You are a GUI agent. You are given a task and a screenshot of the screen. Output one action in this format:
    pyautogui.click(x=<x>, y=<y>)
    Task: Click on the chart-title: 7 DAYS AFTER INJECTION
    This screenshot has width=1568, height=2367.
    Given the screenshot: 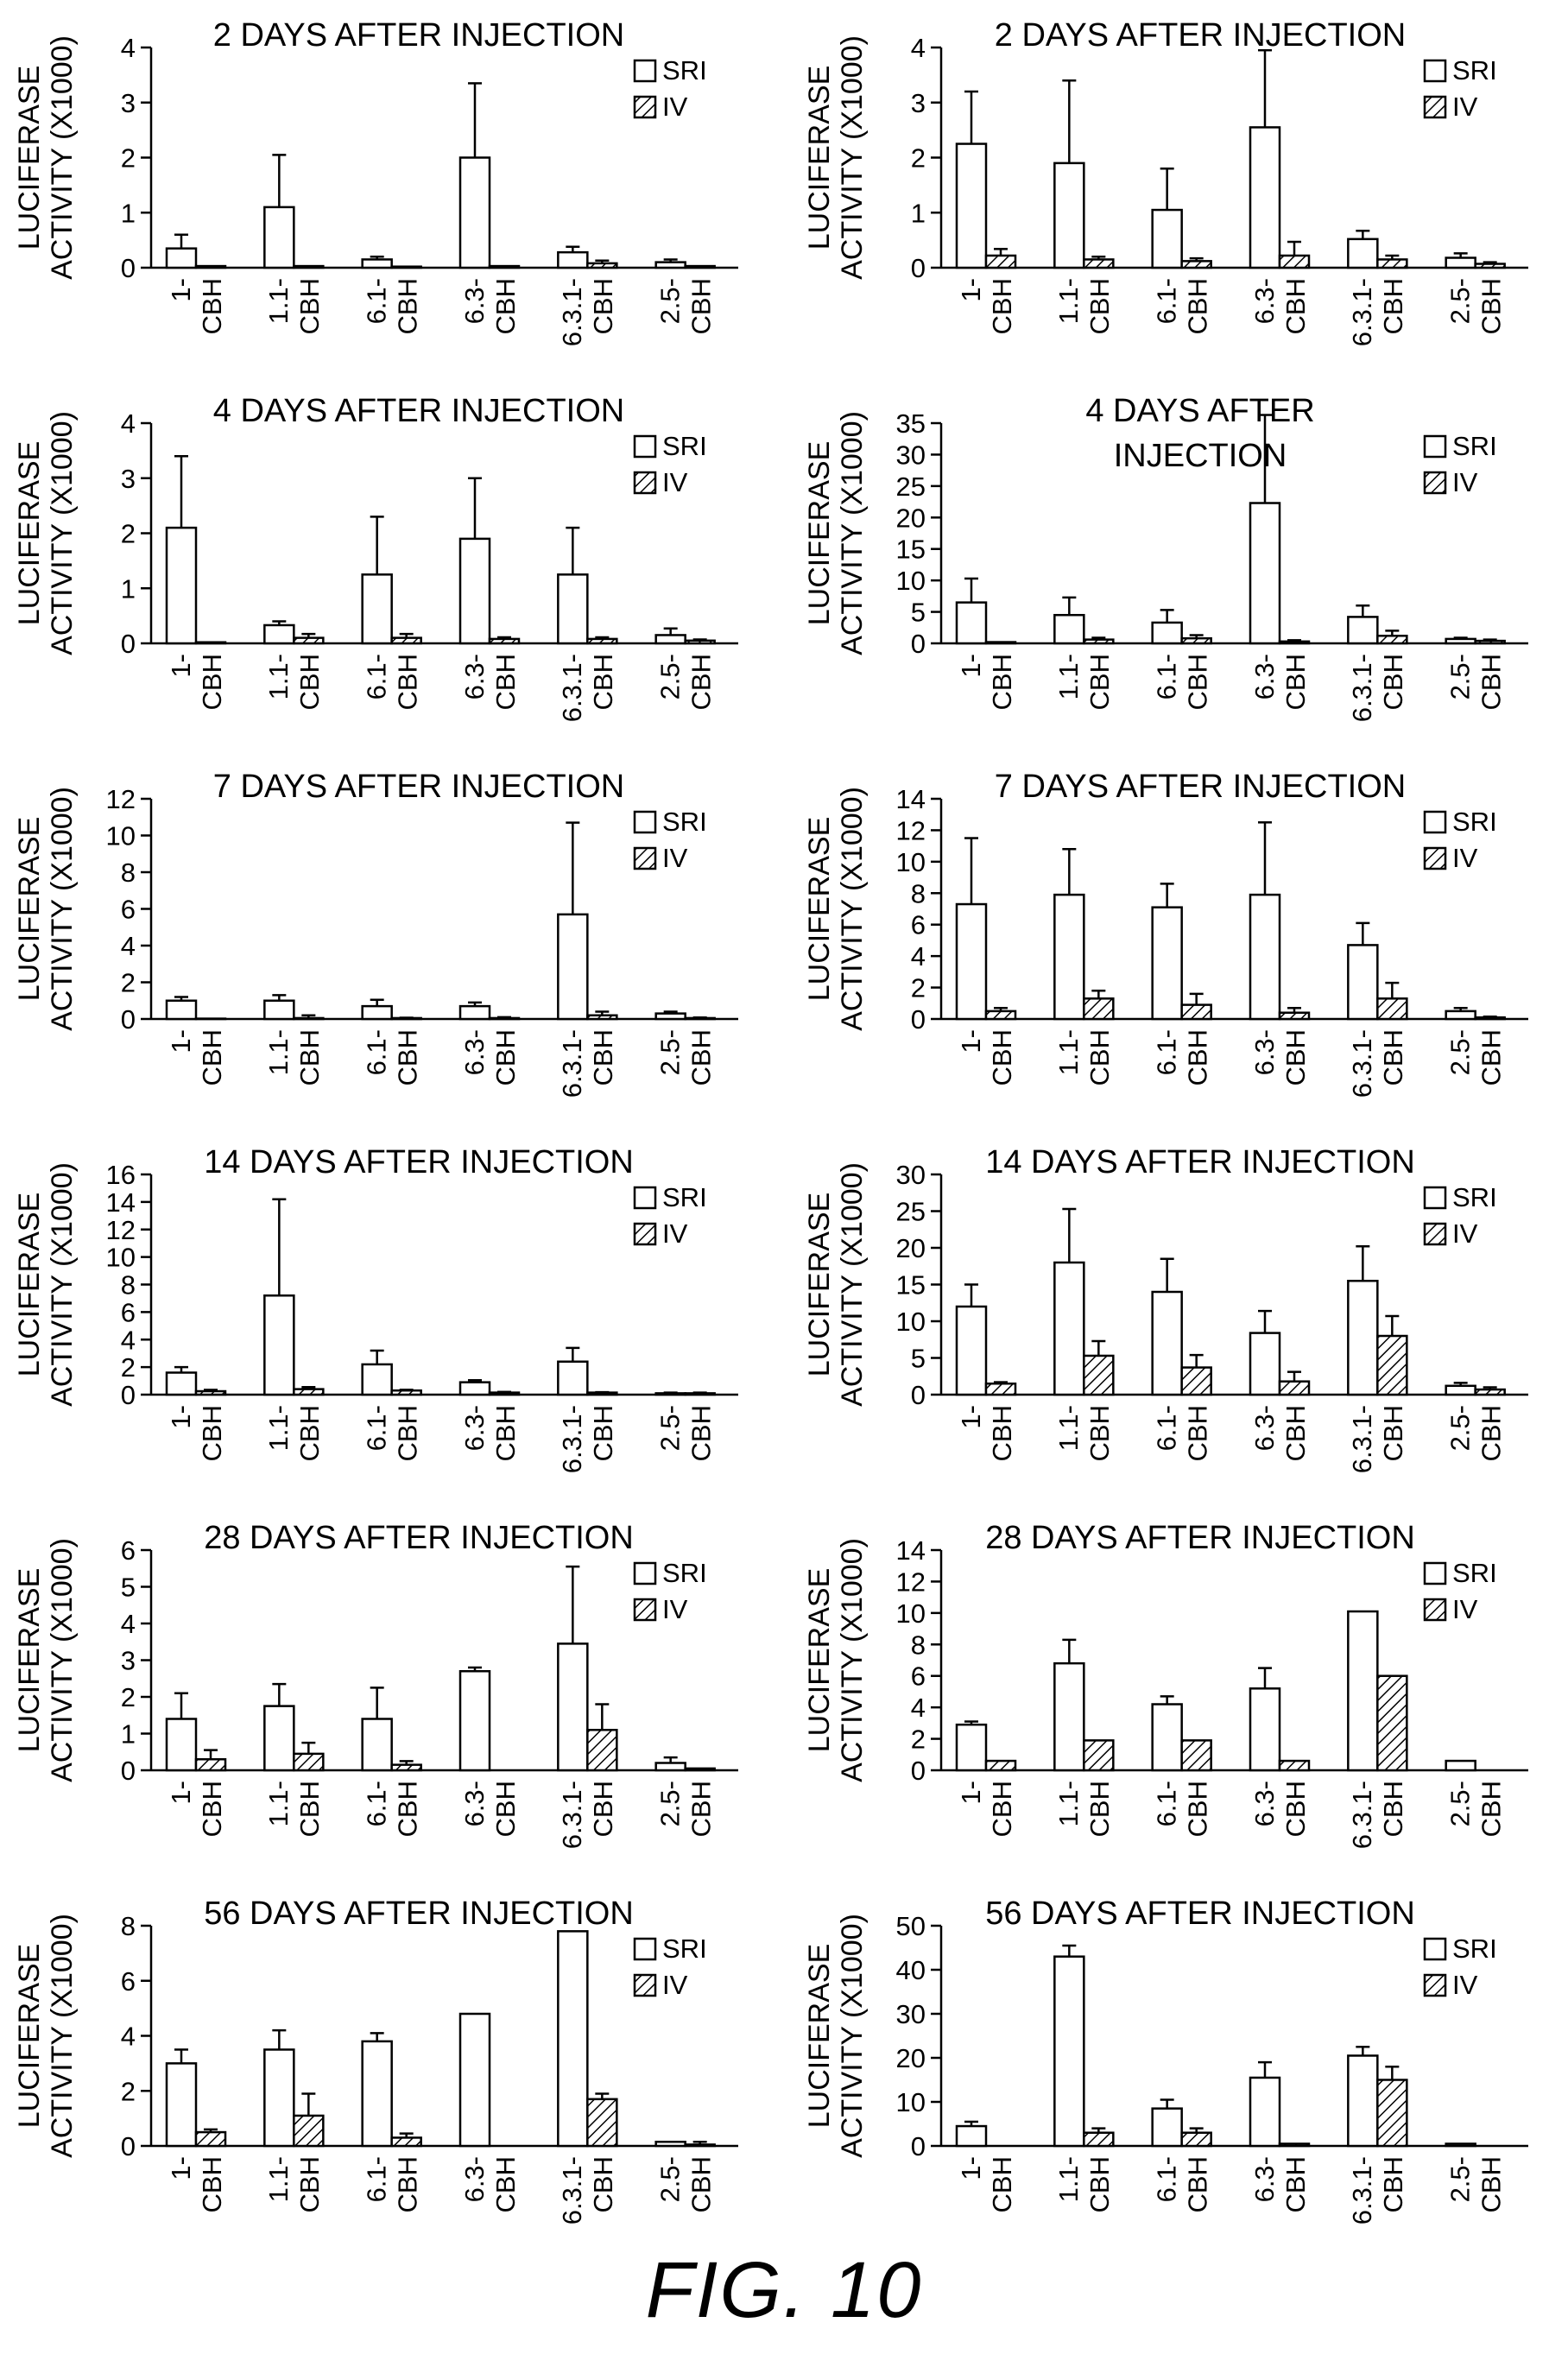 What is the action you would take?
    pyautogui.click(x=418, y=787)
    